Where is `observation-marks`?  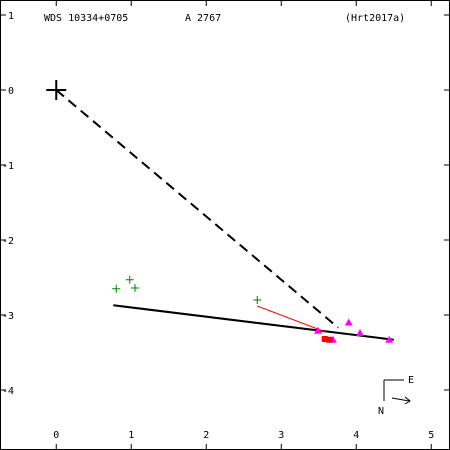
observation-marks is located at coordinates (253, 309).